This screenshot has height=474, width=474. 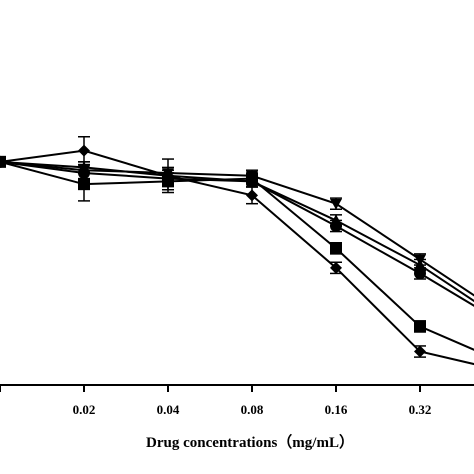 I want to click on x-tick-label: 0.04, so click(x=168, y=409).